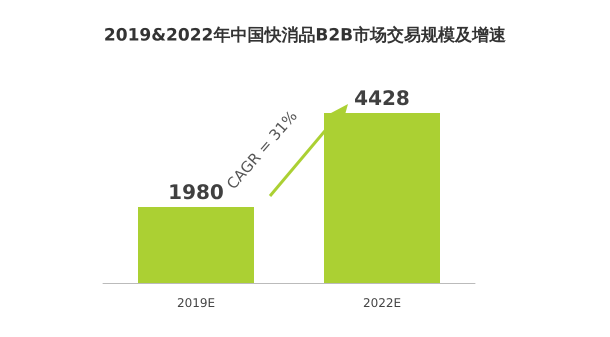 The height and width of the screenshot is (337, 610). Describe the element at coordinates (305, 36) in the screenshot. I see `chart-title: 2019&2022年中国快消品B2B市场交易规模及增速` at that location.